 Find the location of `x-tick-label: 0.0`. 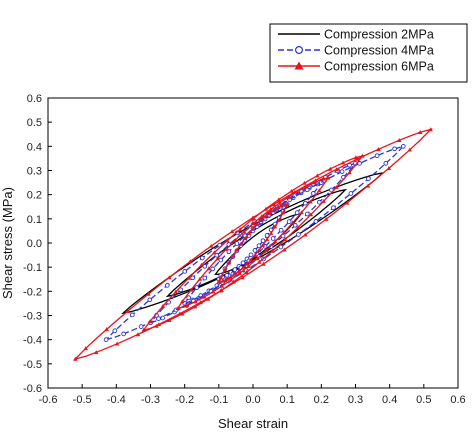

x-tick-label: 0.0 is located at coordinates (252, 400).